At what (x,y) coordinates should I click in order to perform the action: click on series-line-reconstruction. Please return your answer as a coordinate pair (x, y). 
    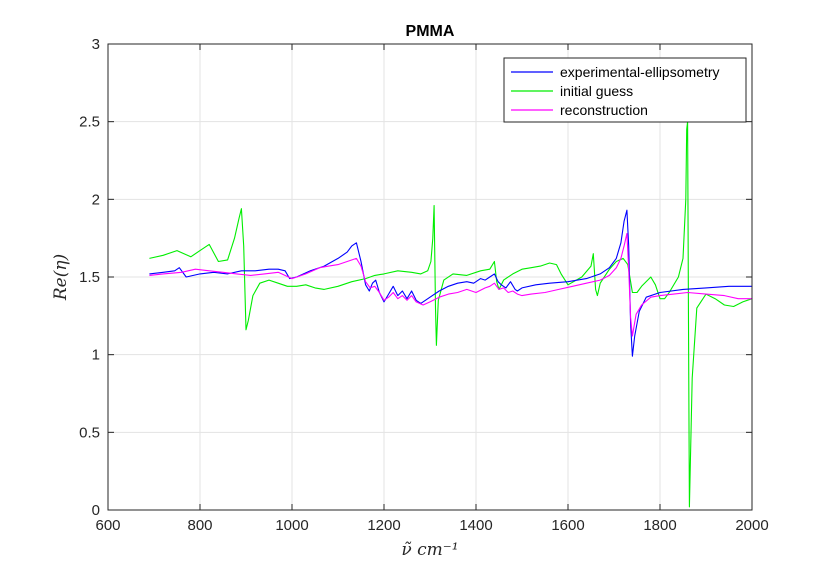
    Looking at the image, I should click on (450, 284).